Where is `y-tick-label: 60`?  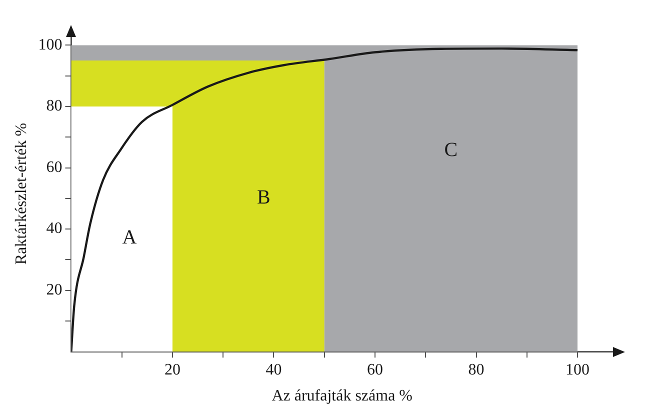 y-tick-label: 60 is located at coordinates (54, 167).